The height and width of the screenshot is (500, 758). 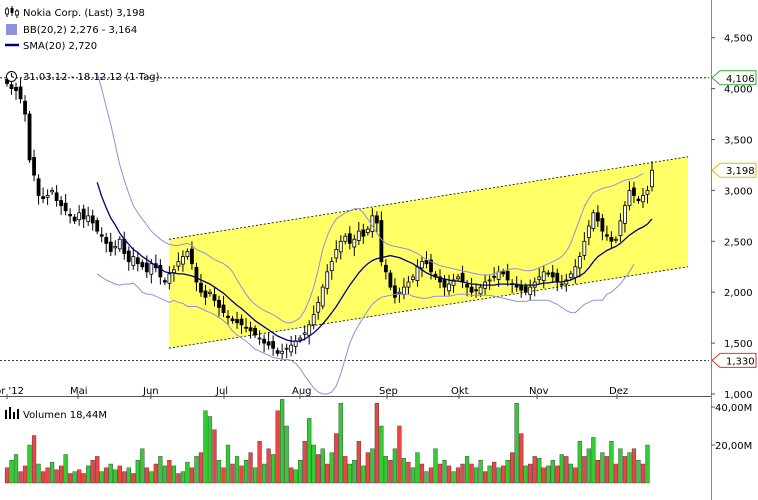 What do you see at coordinates (428, 307) in the screenshot?
I see `channel-lower-line` at bounding box center [428, 307].